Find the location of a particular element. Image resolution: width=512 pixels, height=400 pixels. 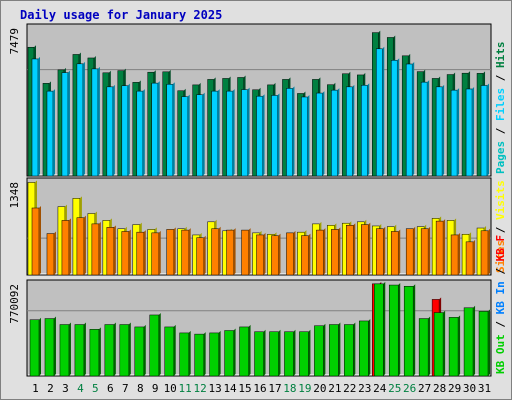

bar-kbout-2-side is located at coordinates (54, 346).